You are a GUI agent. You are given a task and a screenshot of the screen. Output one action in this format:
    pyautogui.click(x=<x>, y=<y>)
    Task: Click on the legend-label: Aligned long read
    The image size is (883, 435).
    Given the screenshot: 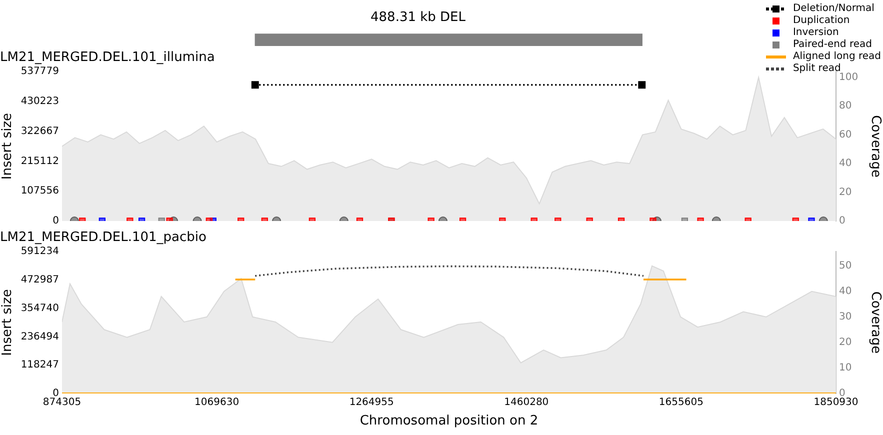 What is the action you would take?
    pyautogui.click(x=836, y=57)
    